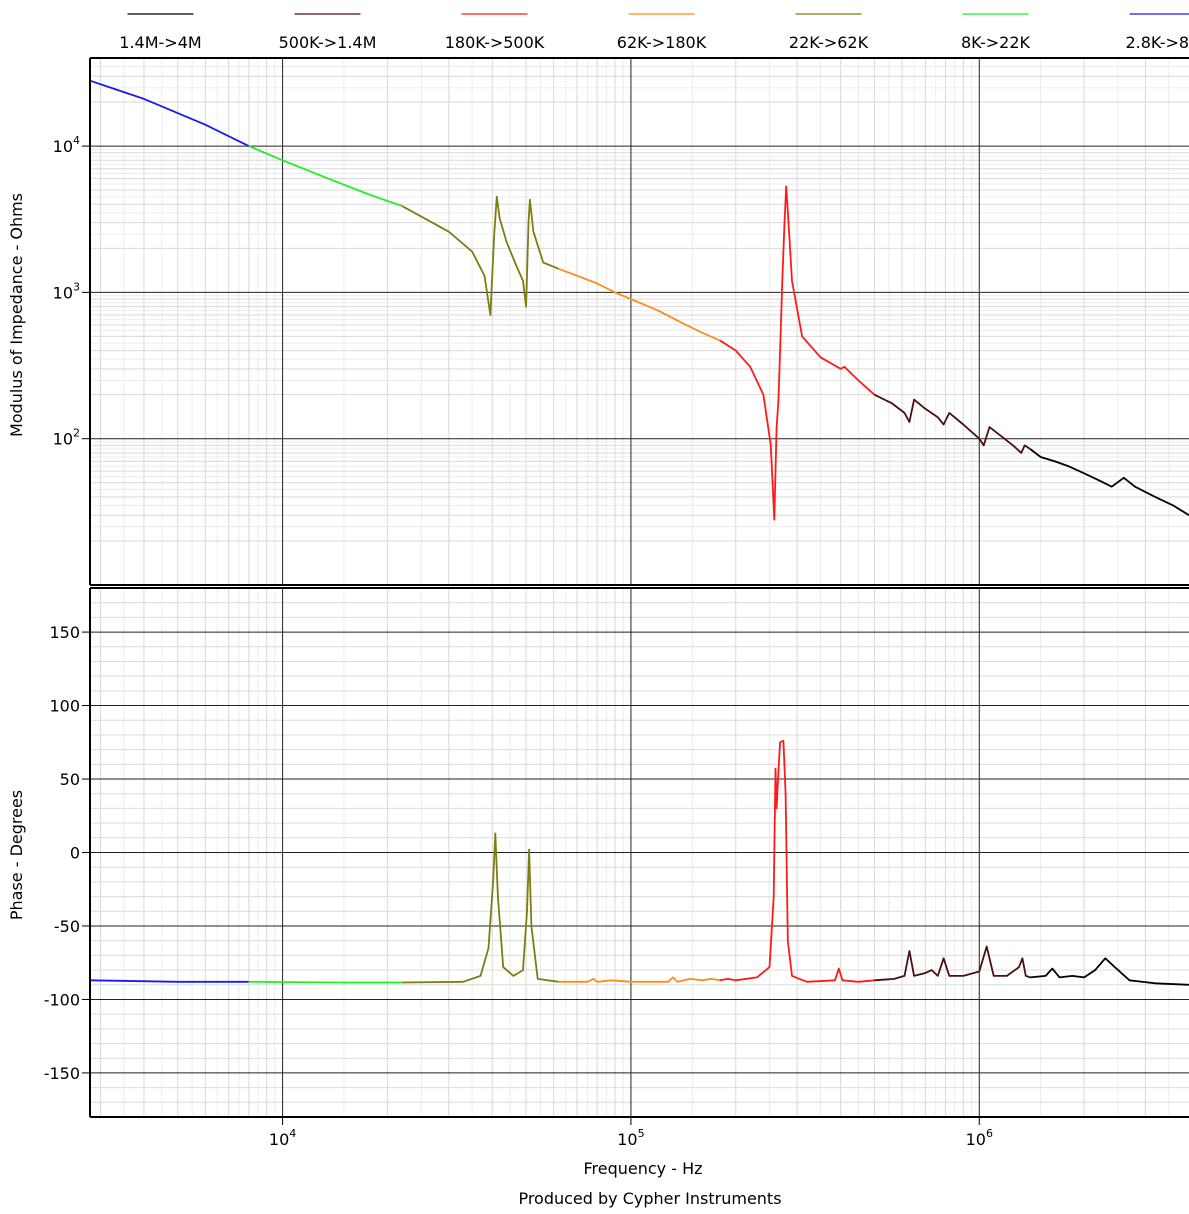 This screenshot has height=1214, width=1189. What do you see at coordinates (62, 999) in the screenshot?
I see `y-tick-label: -100` at bounding box center [62, 999].